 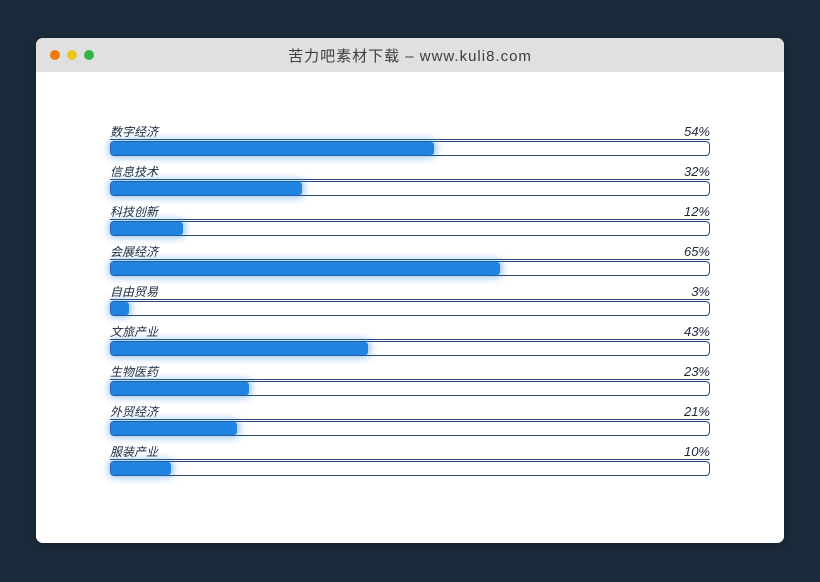 What do you see at coordinates (134, 132) in the screenshot?
I see `bar-label: 数字经济` at bounding box center [134, 132].